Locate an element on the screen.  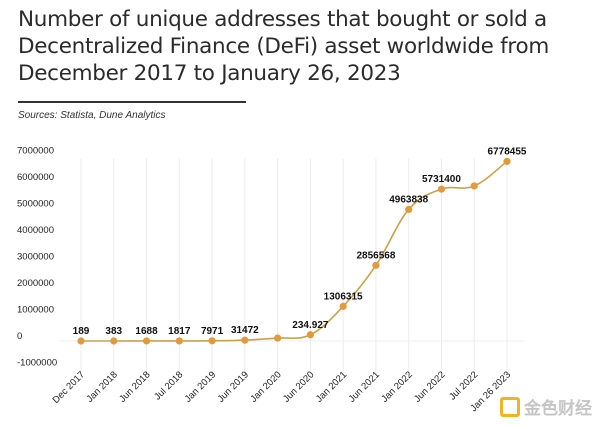
data-label: 6778455 is located at coordinates (507, 151).